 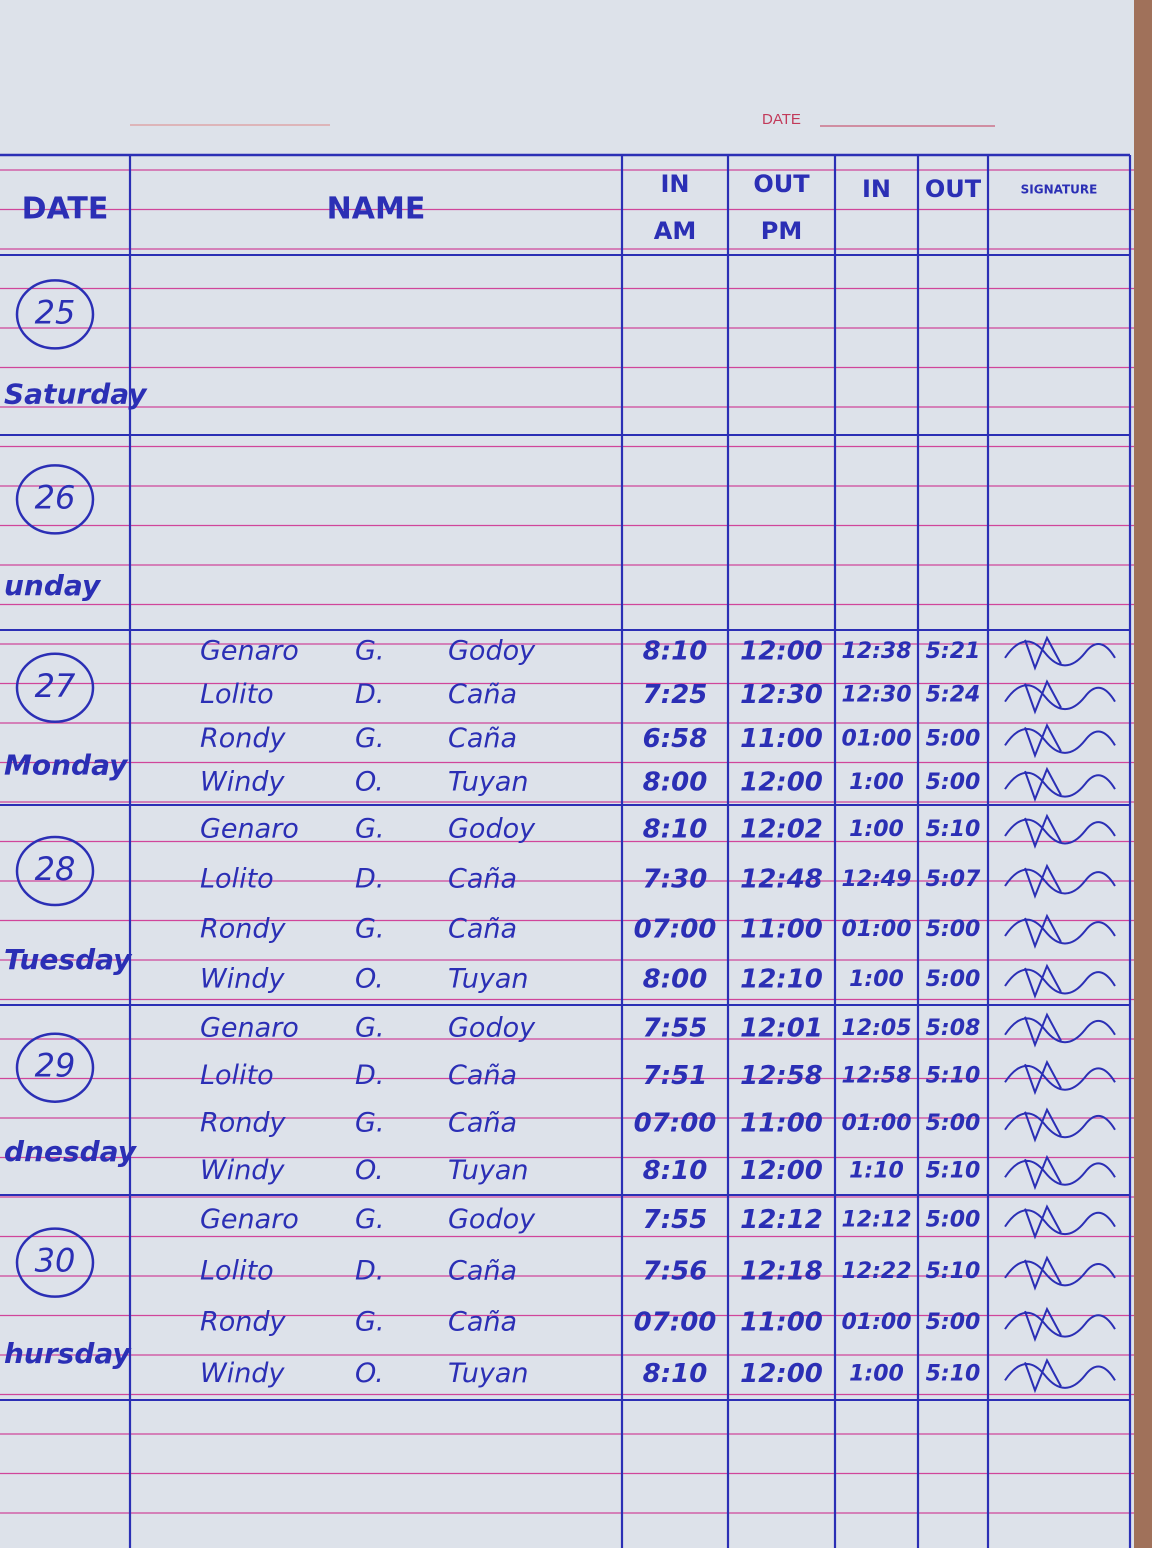 I want to click on time-out: 5:07, so click(x=953, y=879).